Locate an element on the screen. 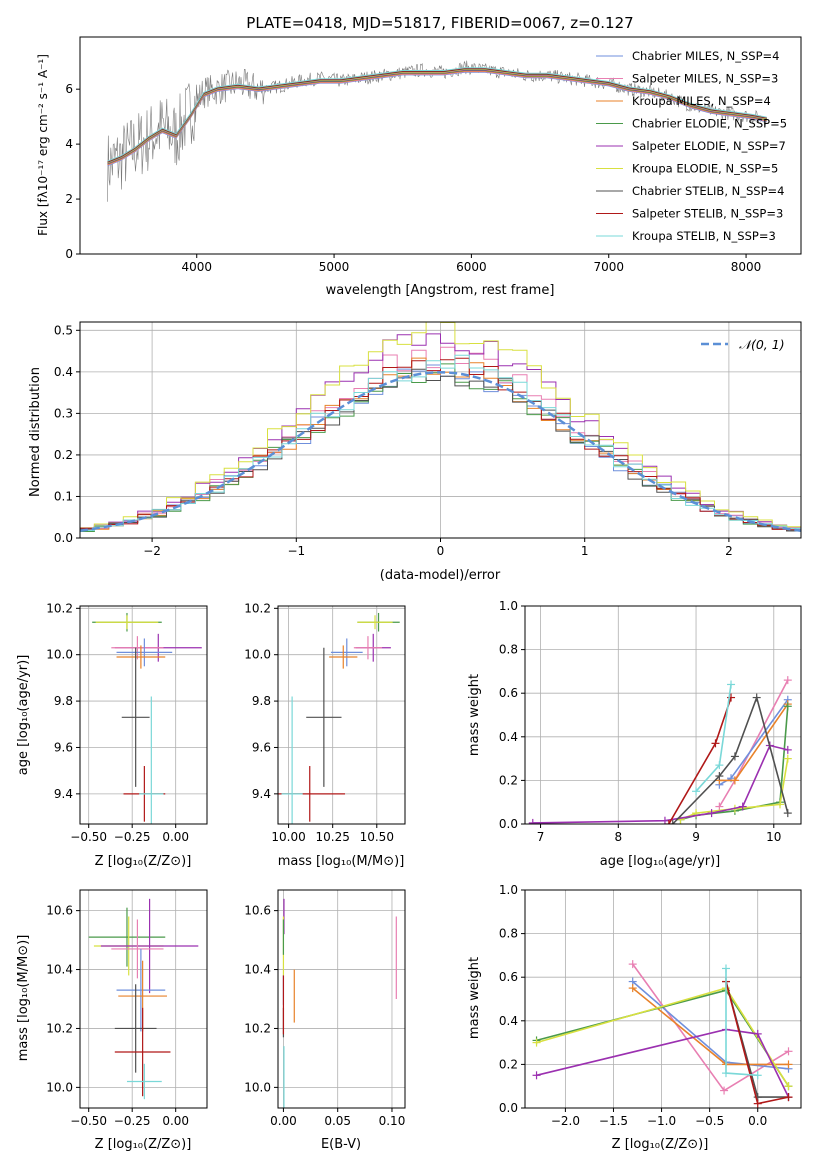  x-tick-label: −2 is located at coordinates (152, 551).